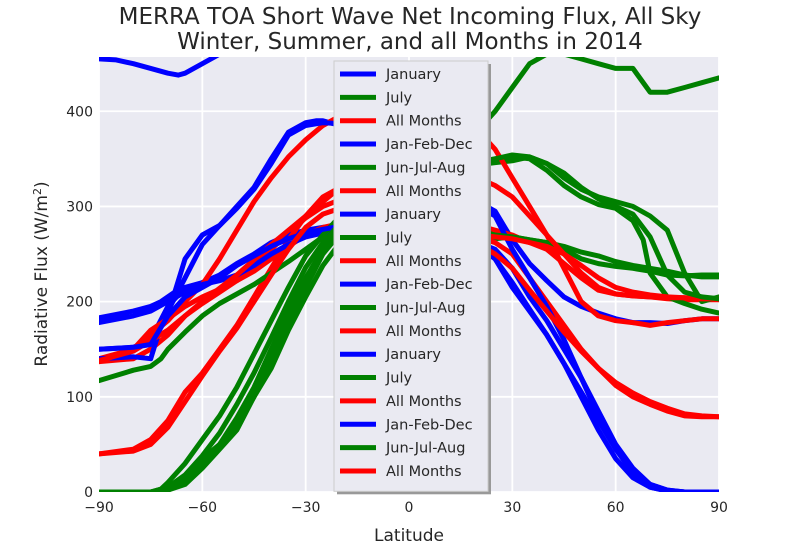  What do you see at coordinates (409, 508) in the screenshot?
I see `x-tick-label-3: 0` at bounding box center [409, 508].